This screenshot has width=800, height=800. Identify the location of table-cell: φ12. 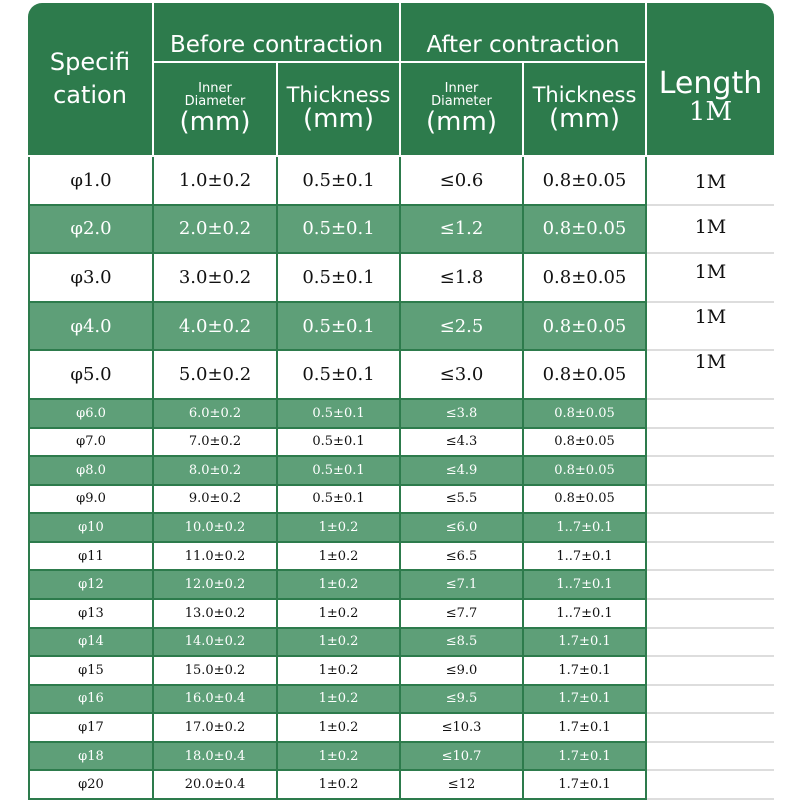
(91, 585).